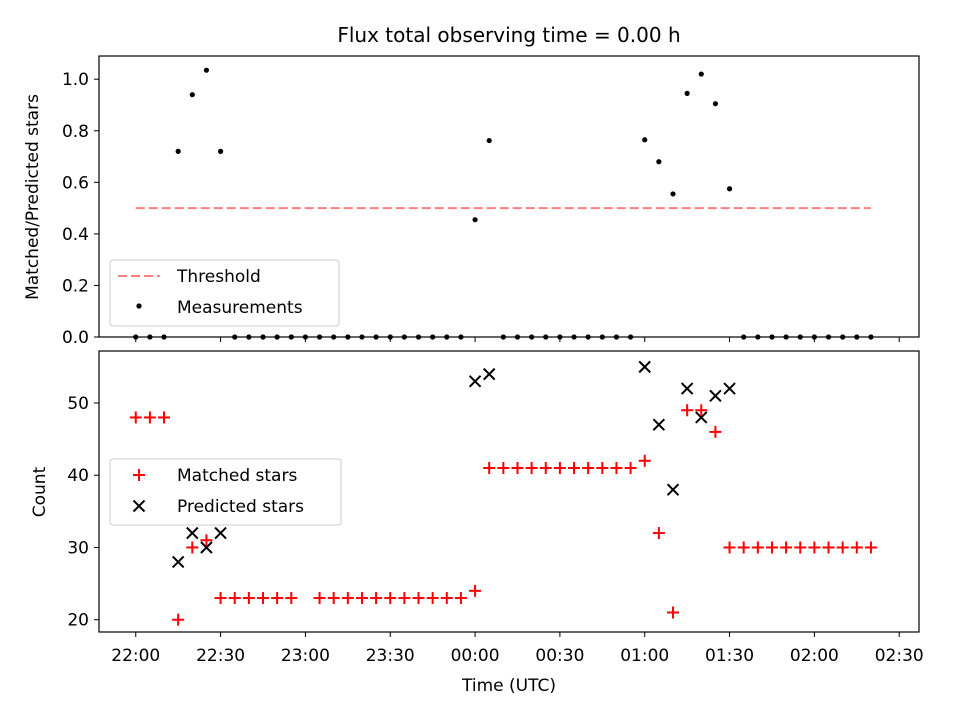 The image size is (960, 720). Describe the element at coordinates (75, 235) in the screenshot. I see `top-y-tick-label: 0.4` at that location.